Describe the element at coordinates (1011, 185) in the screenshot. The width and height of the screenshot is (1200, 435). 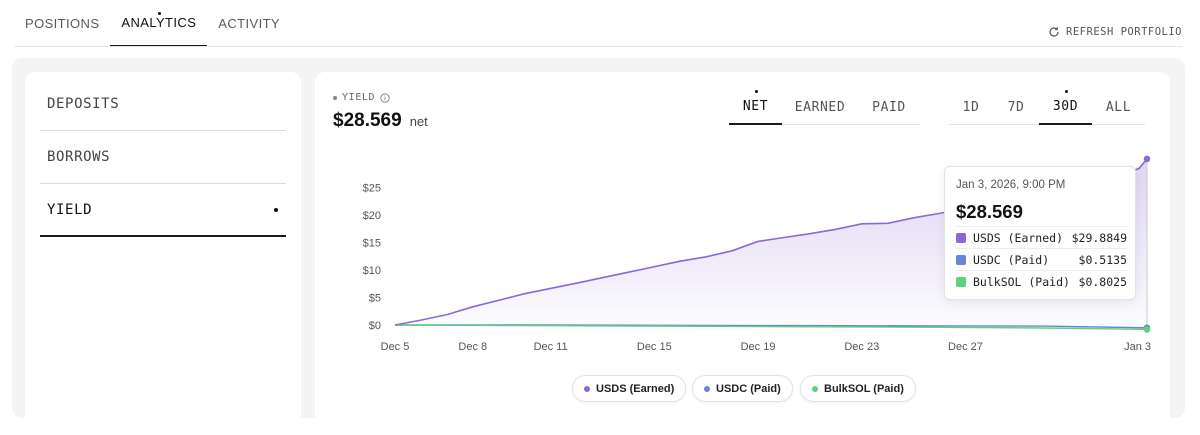
I see `tooltip-date: Jan 3, 2026, 9:00 PM` at that location.